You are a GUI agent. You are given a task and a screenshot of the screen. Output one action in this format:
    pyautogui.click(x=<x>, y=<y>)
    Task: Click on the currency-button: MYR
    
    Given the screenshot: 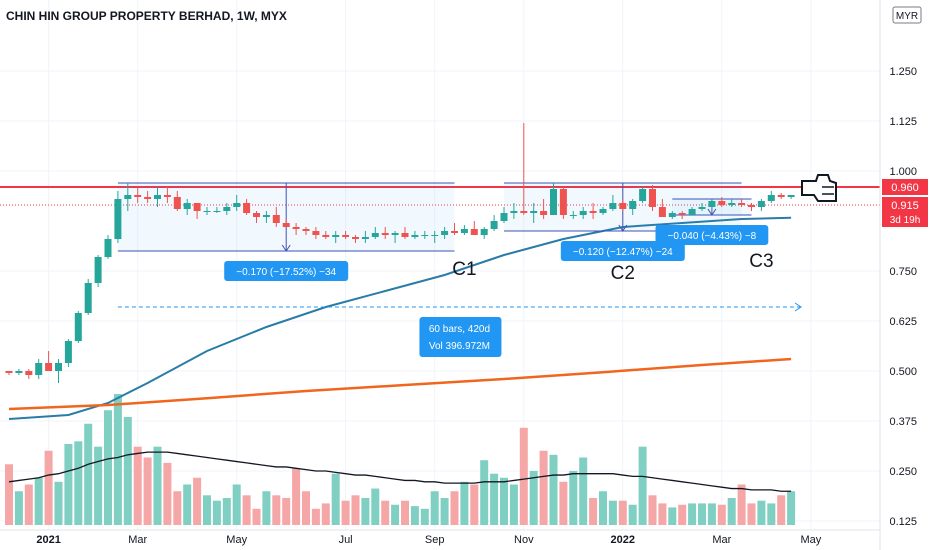 What is the action you would take?
    pyautogui.click(x=907, y=15)
    